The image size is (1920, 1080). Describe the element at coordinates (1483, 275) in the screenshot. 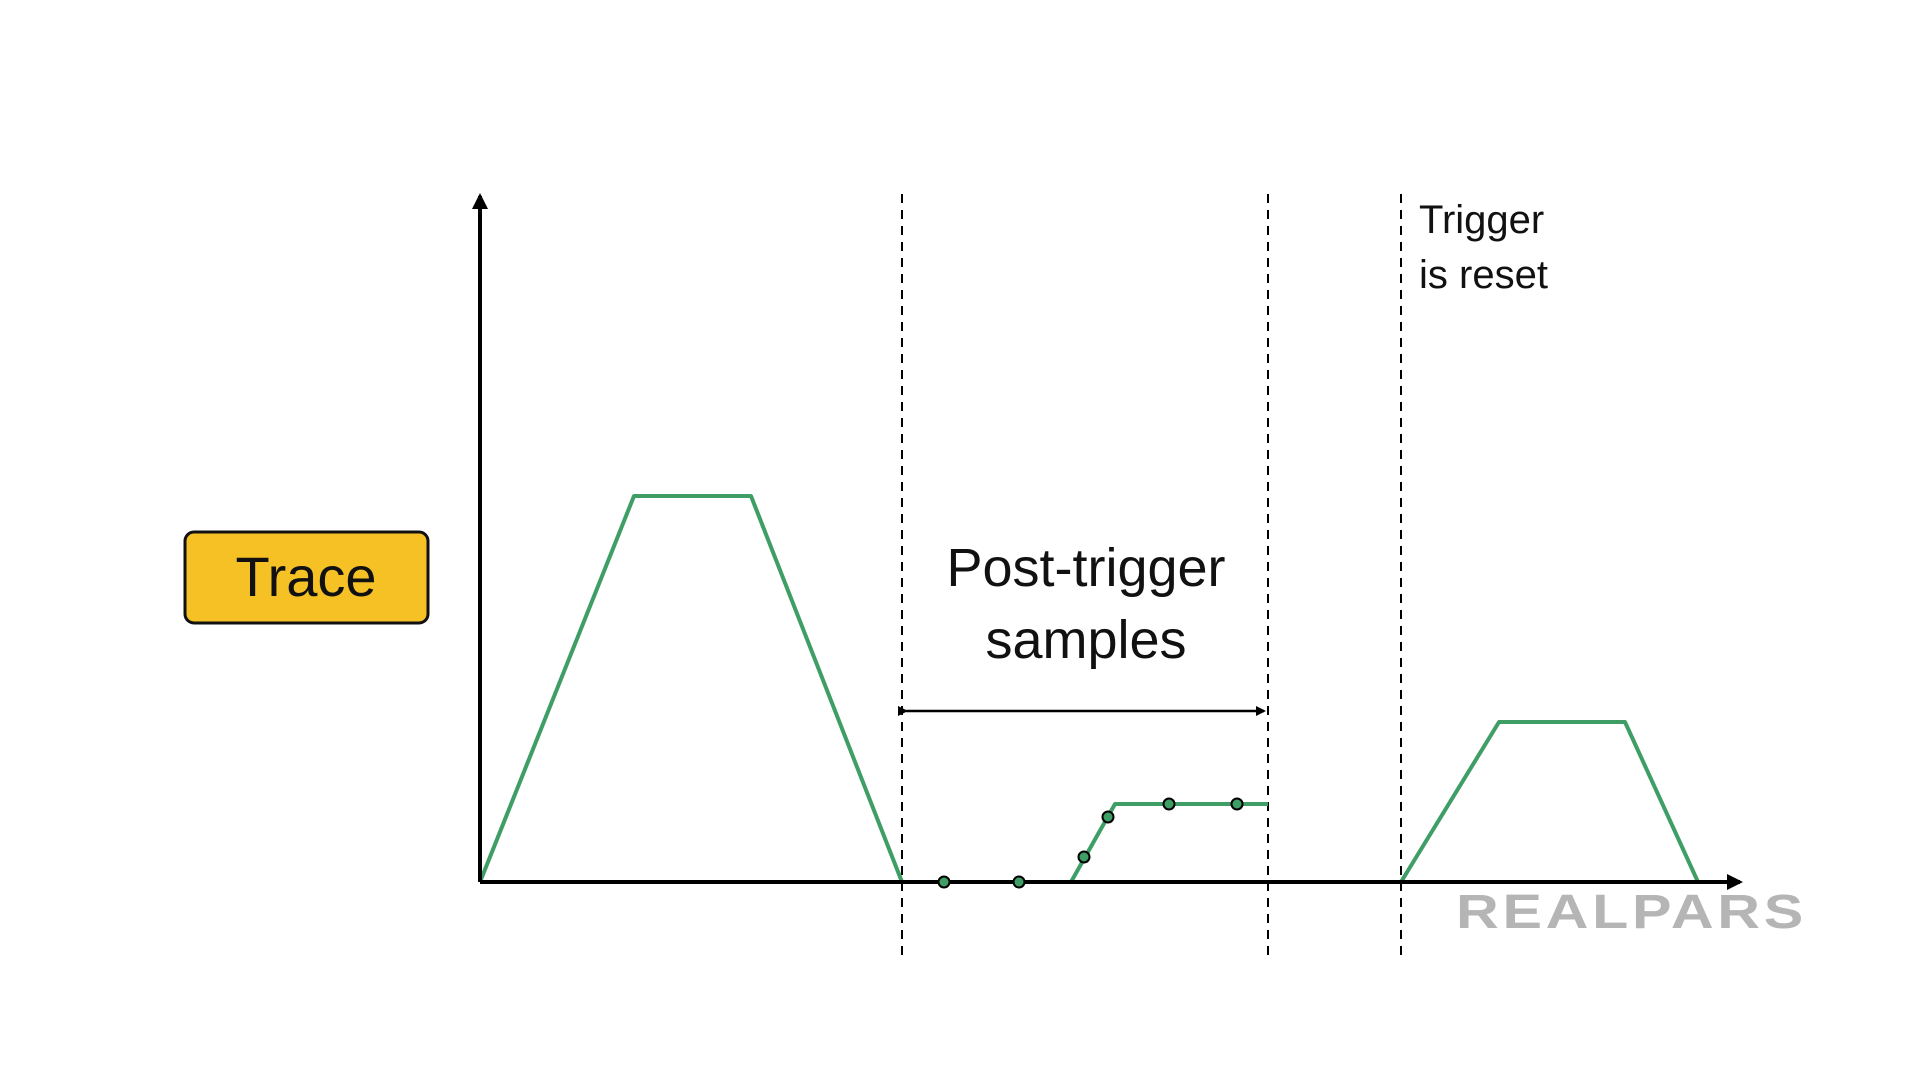

I see `annotation: is reset` at that location.